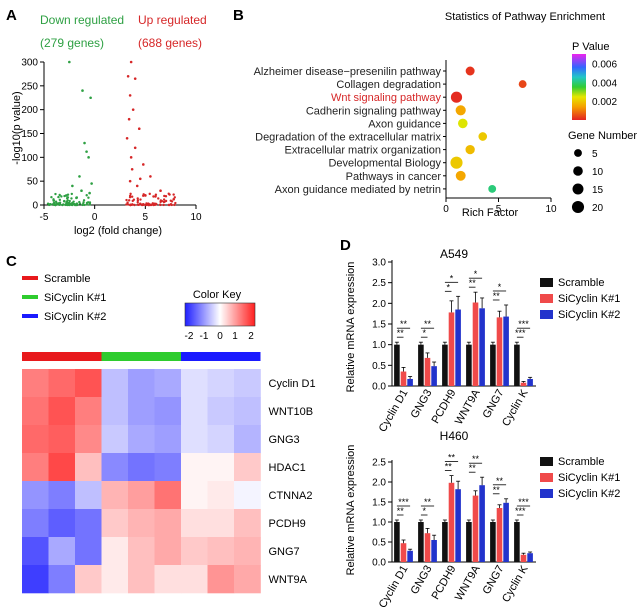 The width and height of the screenshot is (639, 615). What do you see at coordinates (29, 86) in the screenshot?
I see `y-tick-label: 250` at bounding box center [29, 86].